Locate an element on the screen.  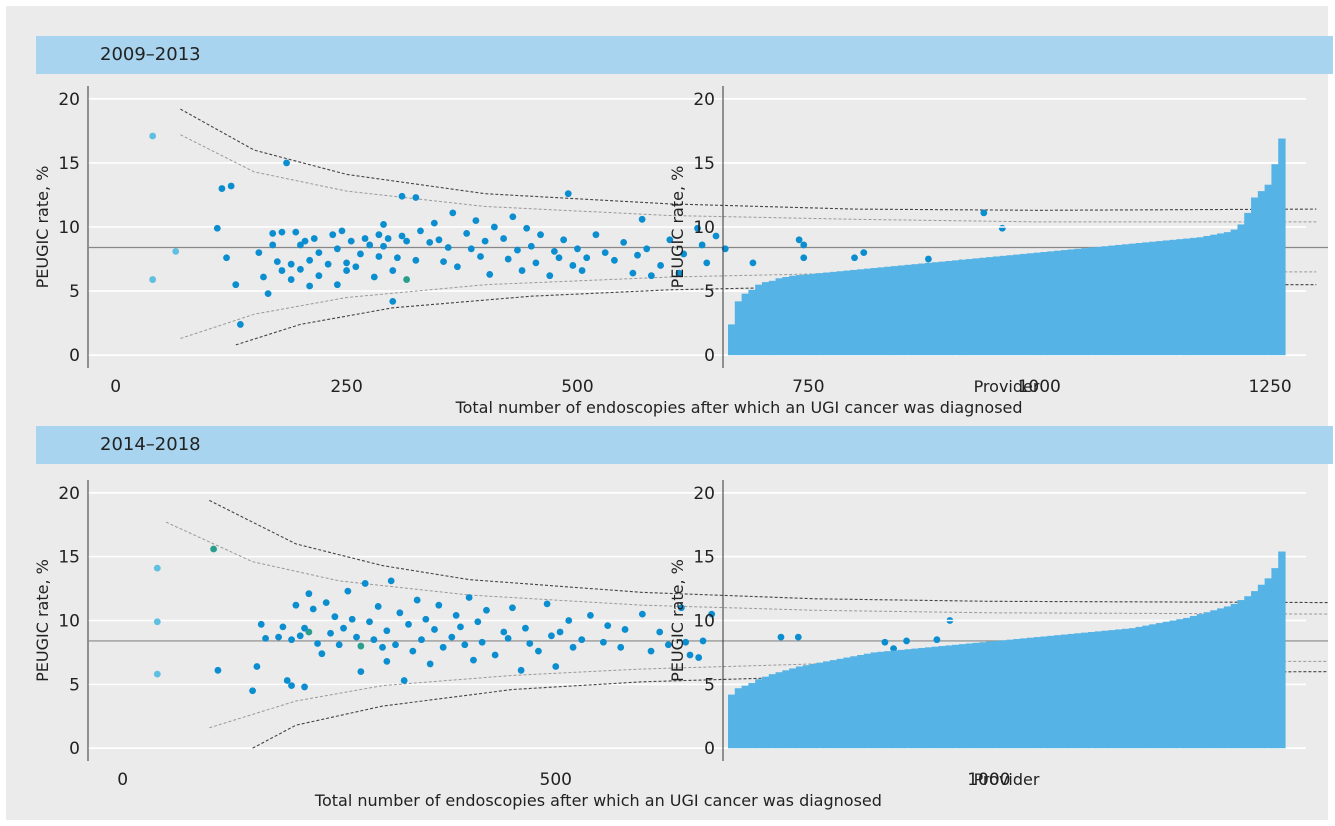
period-title-2: 2014–2018 is located at coordinates (150, 444).